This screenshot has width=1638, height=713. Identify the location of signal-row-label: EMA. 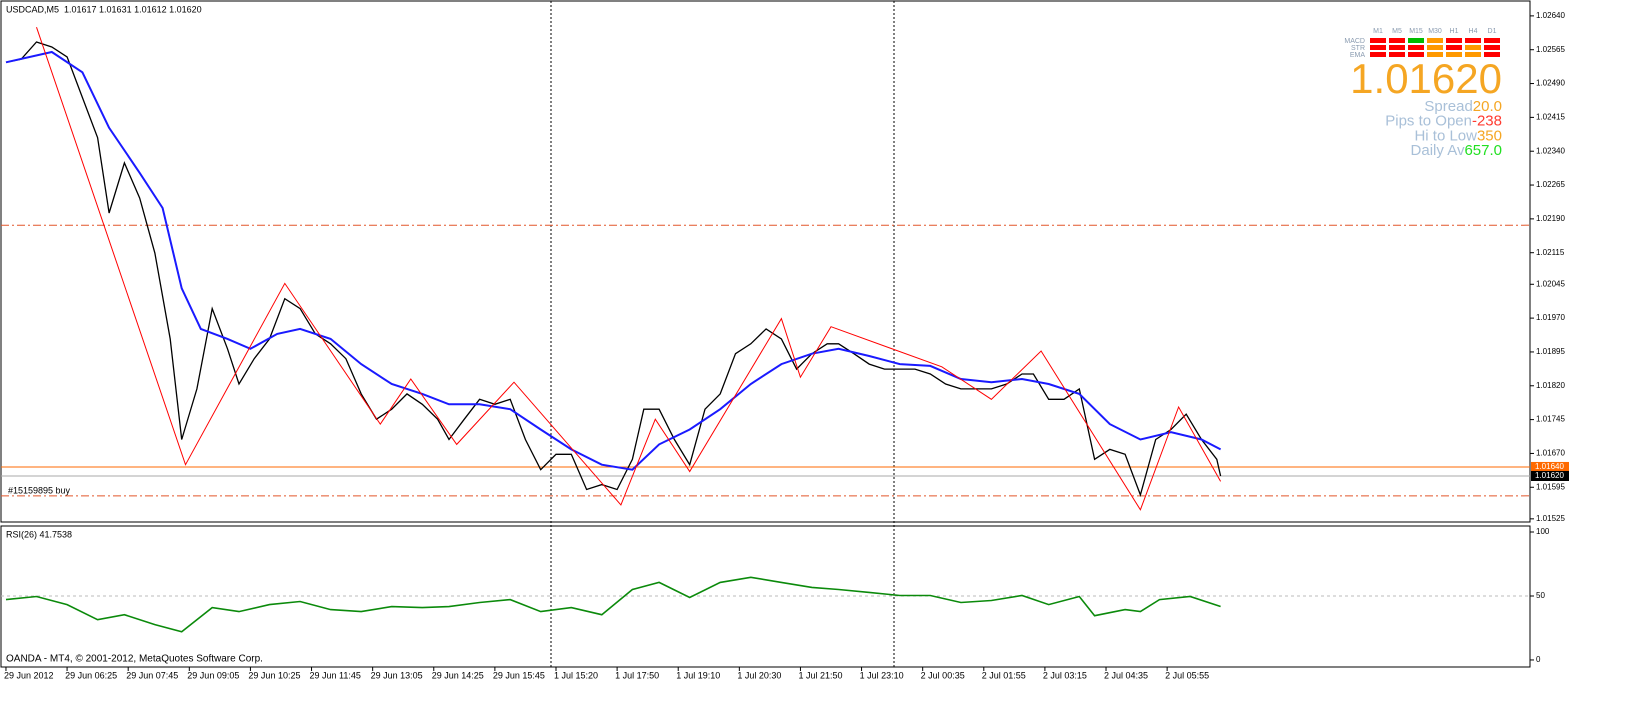
(1358, 55).